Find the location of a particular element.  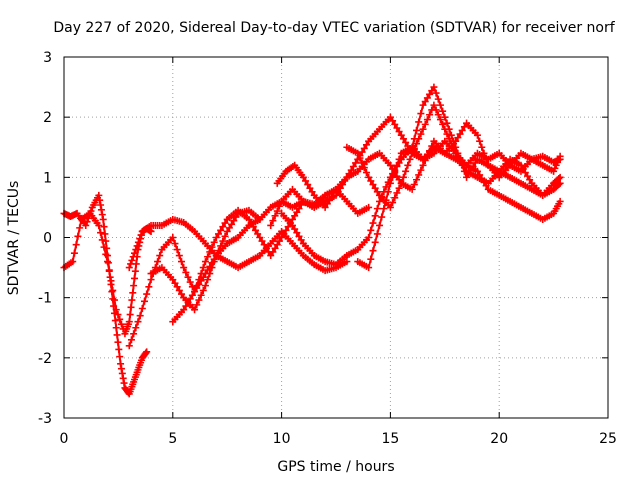

x-axis-label: GPS time / hours is located at coordinates (335, 467).